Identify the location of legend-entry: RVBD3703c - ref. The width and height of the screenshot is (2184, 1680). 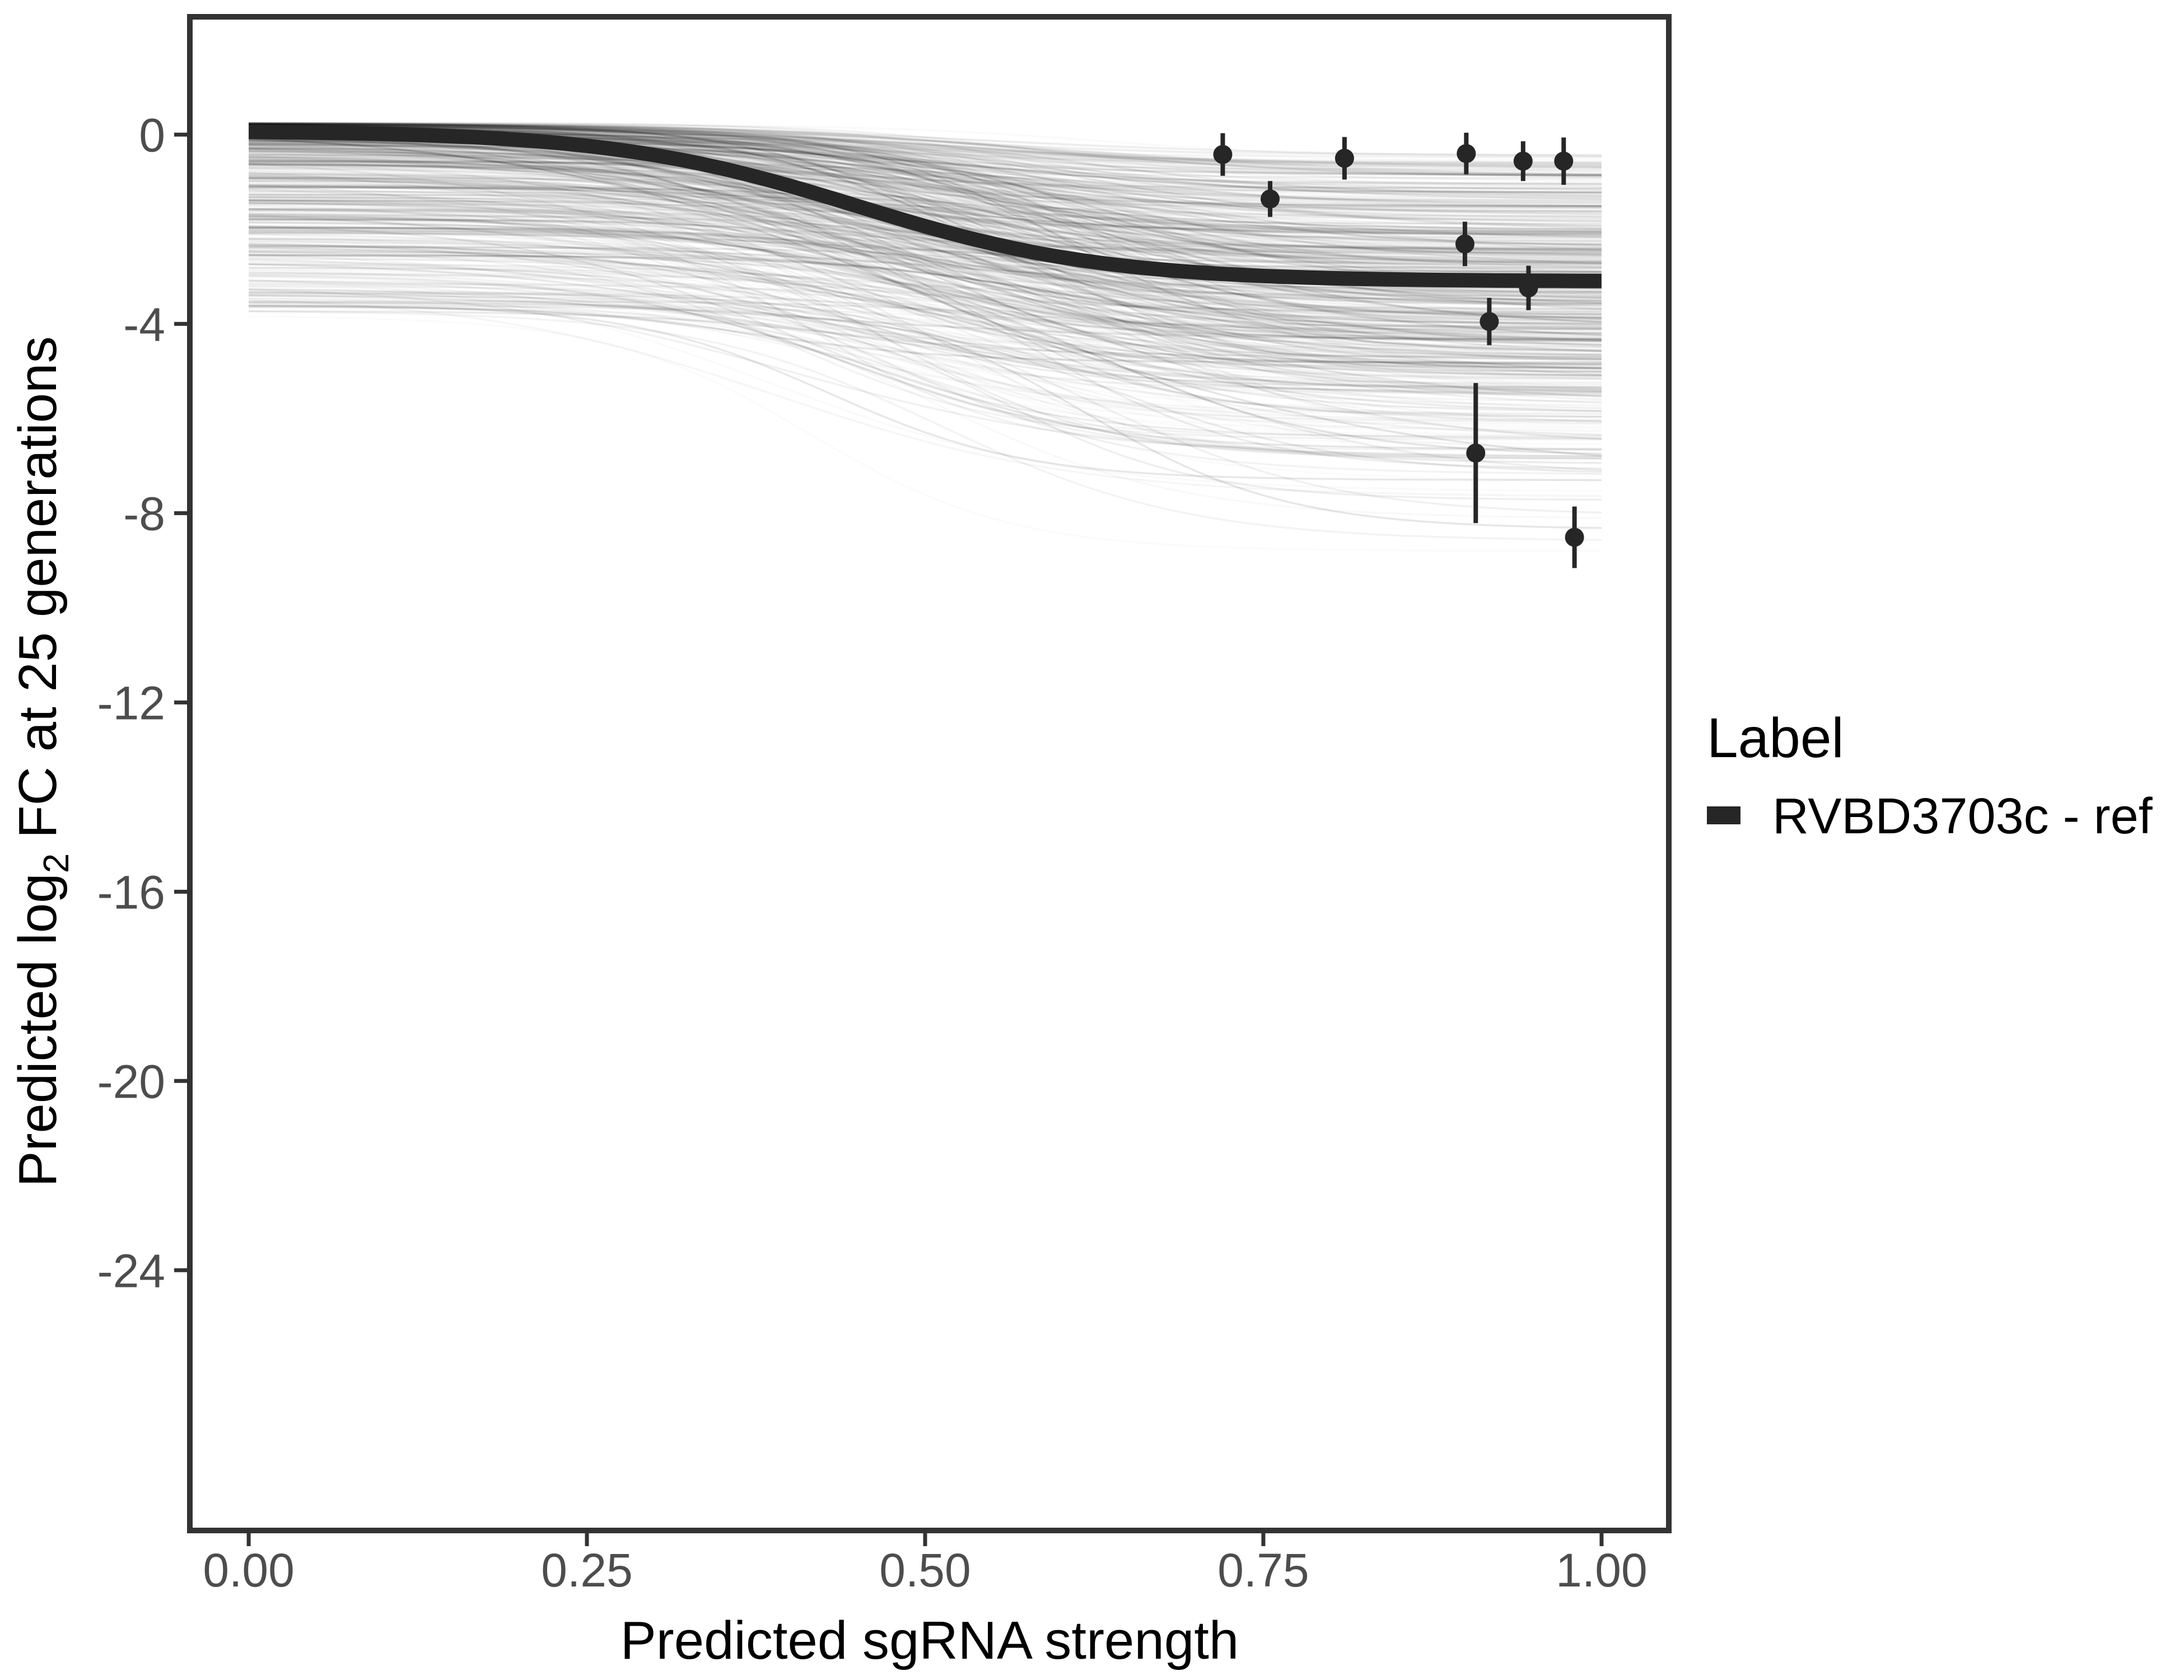
(1930, 816).